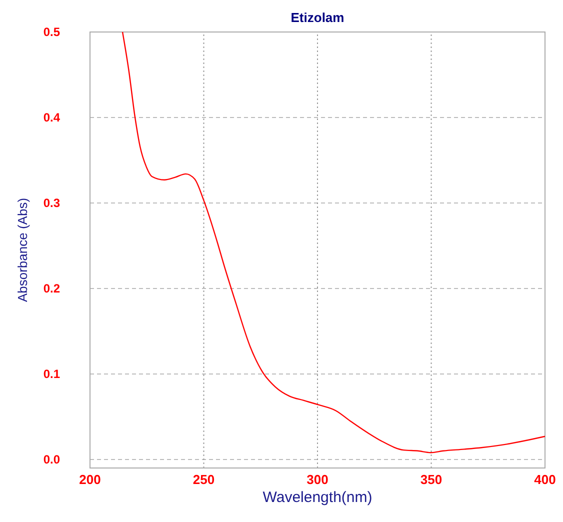 This screenshot has height=522, width=563. What do you see at coordinates (545, 479) in the screenshot?
I see `x-tick-label: 400` at bounding box center [545, 479].